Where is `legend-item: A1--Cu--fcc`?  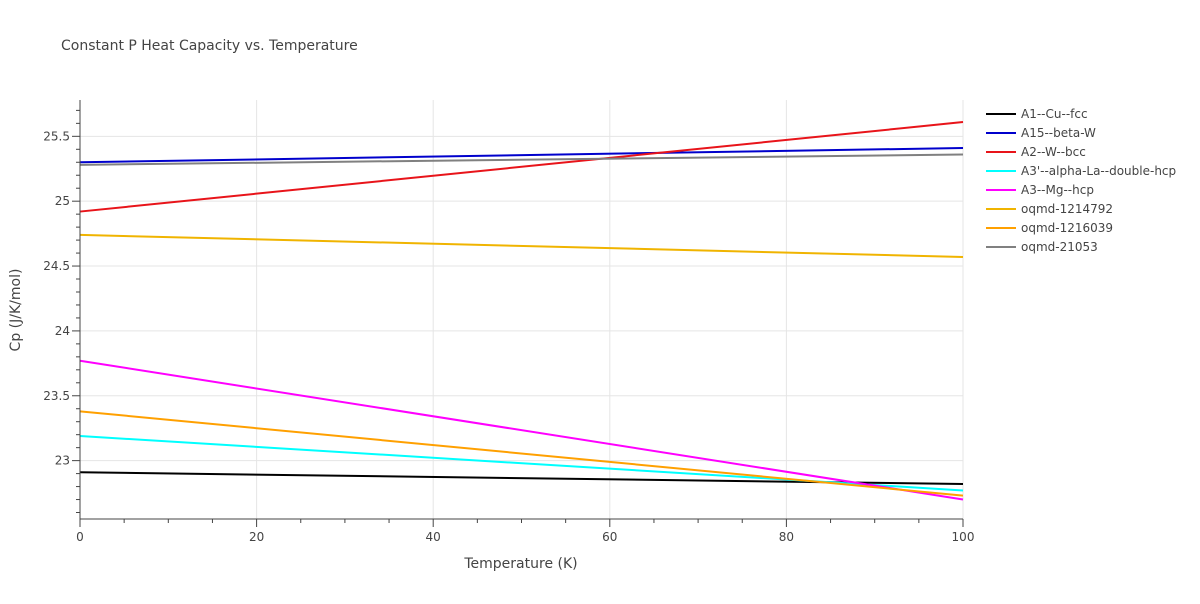
legend-item: A1--Cu--fcc is located at coordinates (1037, 114).